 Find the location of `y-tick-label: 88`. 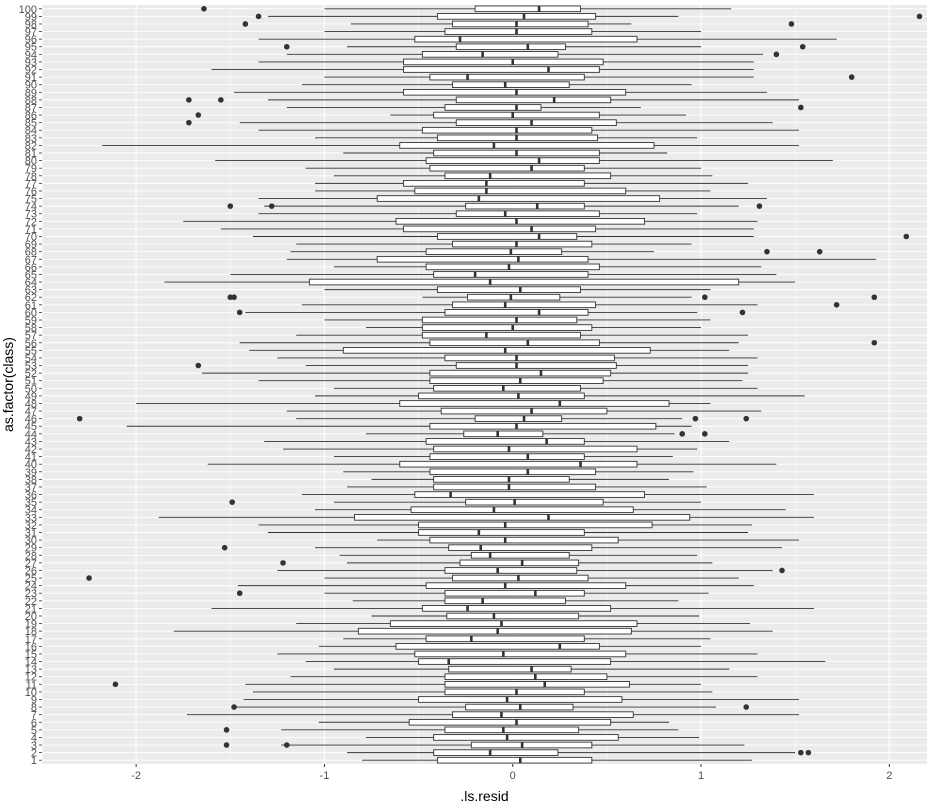

y-tick-label: 88 is located at coordinates (31, 101).